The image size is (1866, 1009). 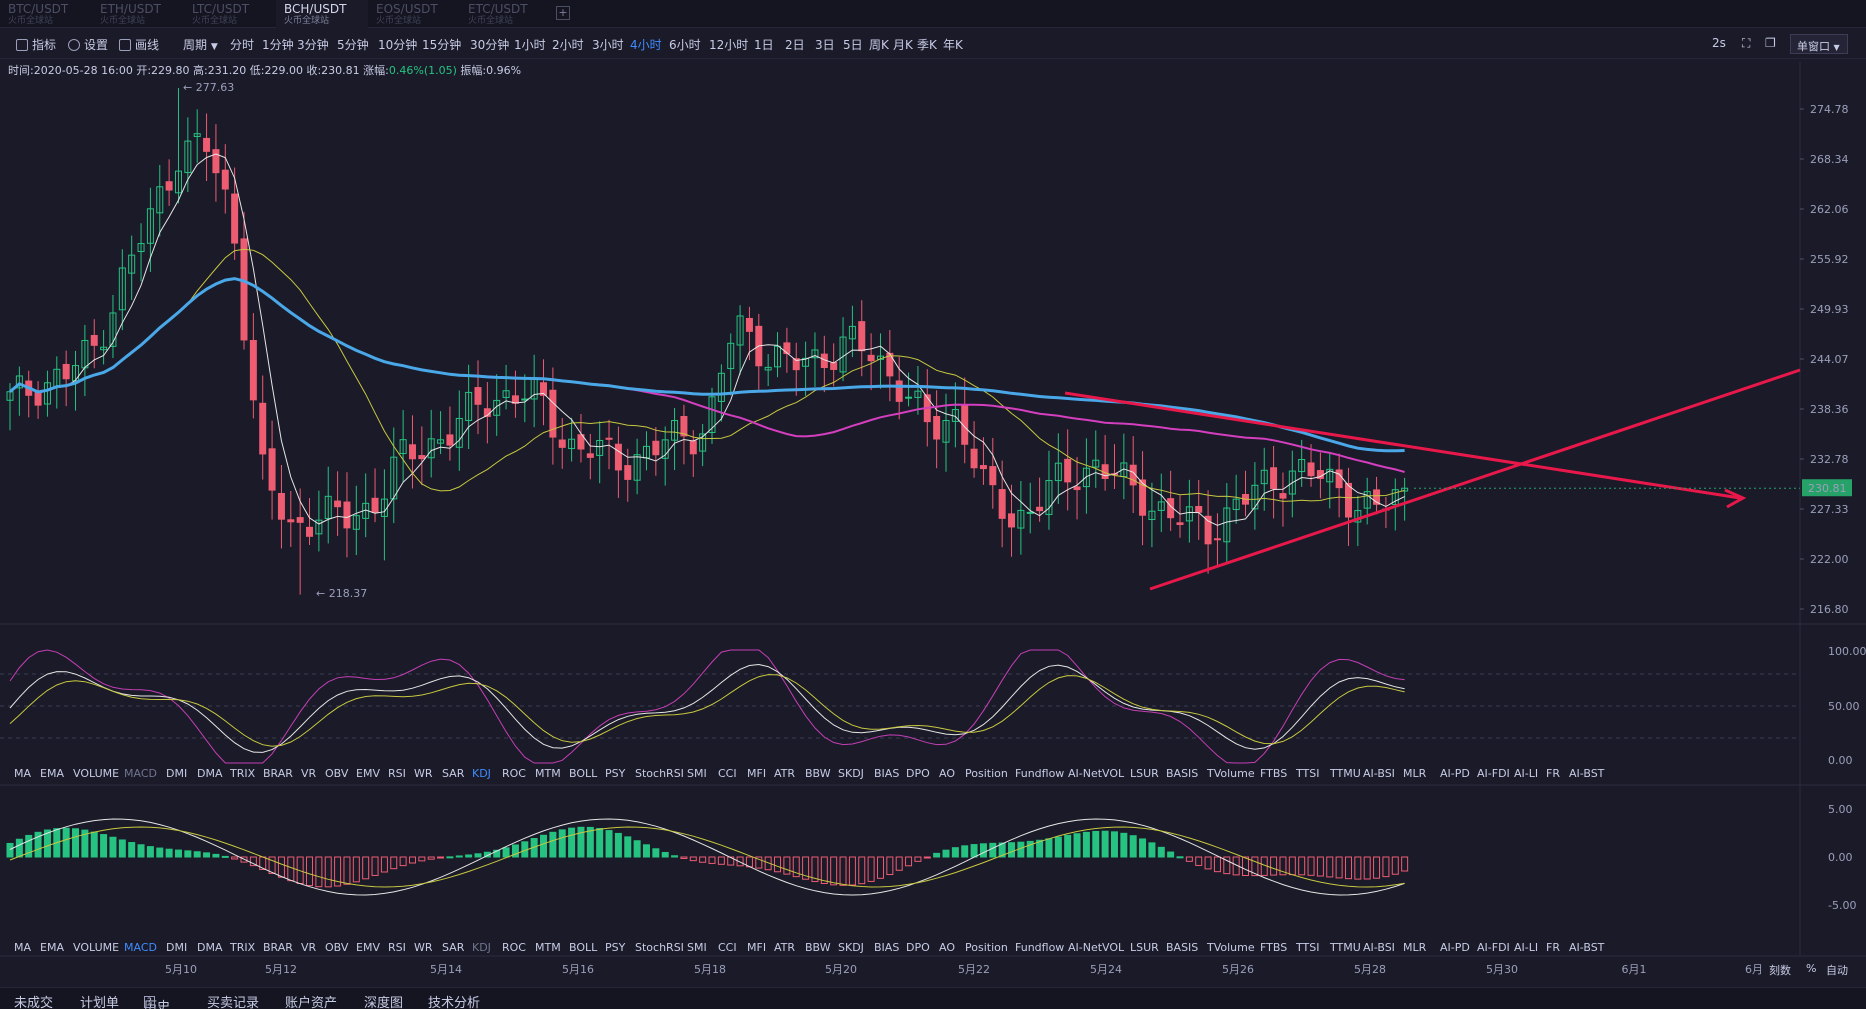 I want to click on indicator-obv: OBV, so click(x=337, y=773).